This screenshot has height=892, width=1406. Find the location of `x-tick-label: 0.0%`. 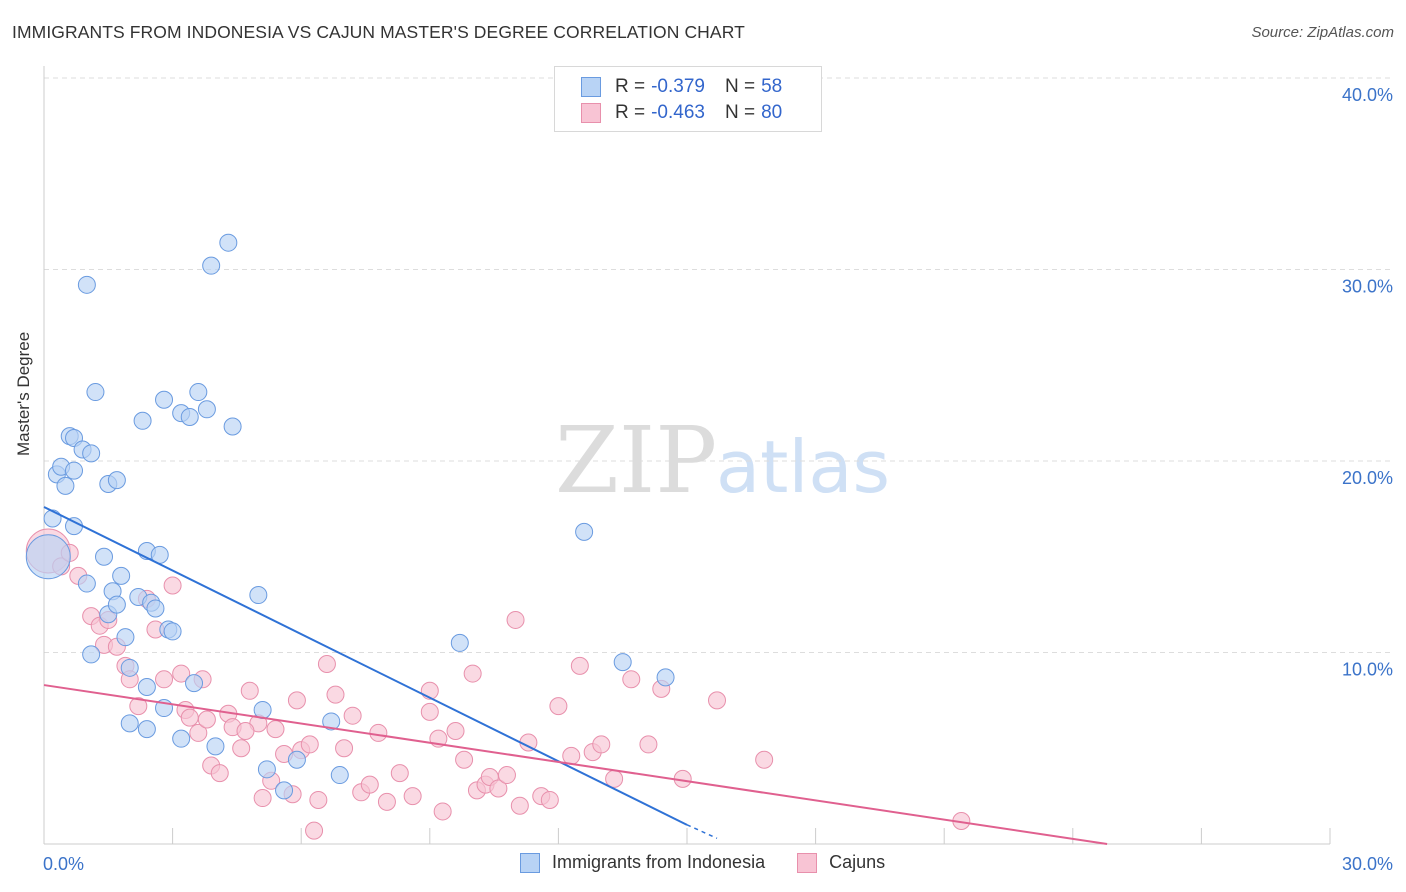

x-tick-label: 0.0% is located at coordinates (63, 864).